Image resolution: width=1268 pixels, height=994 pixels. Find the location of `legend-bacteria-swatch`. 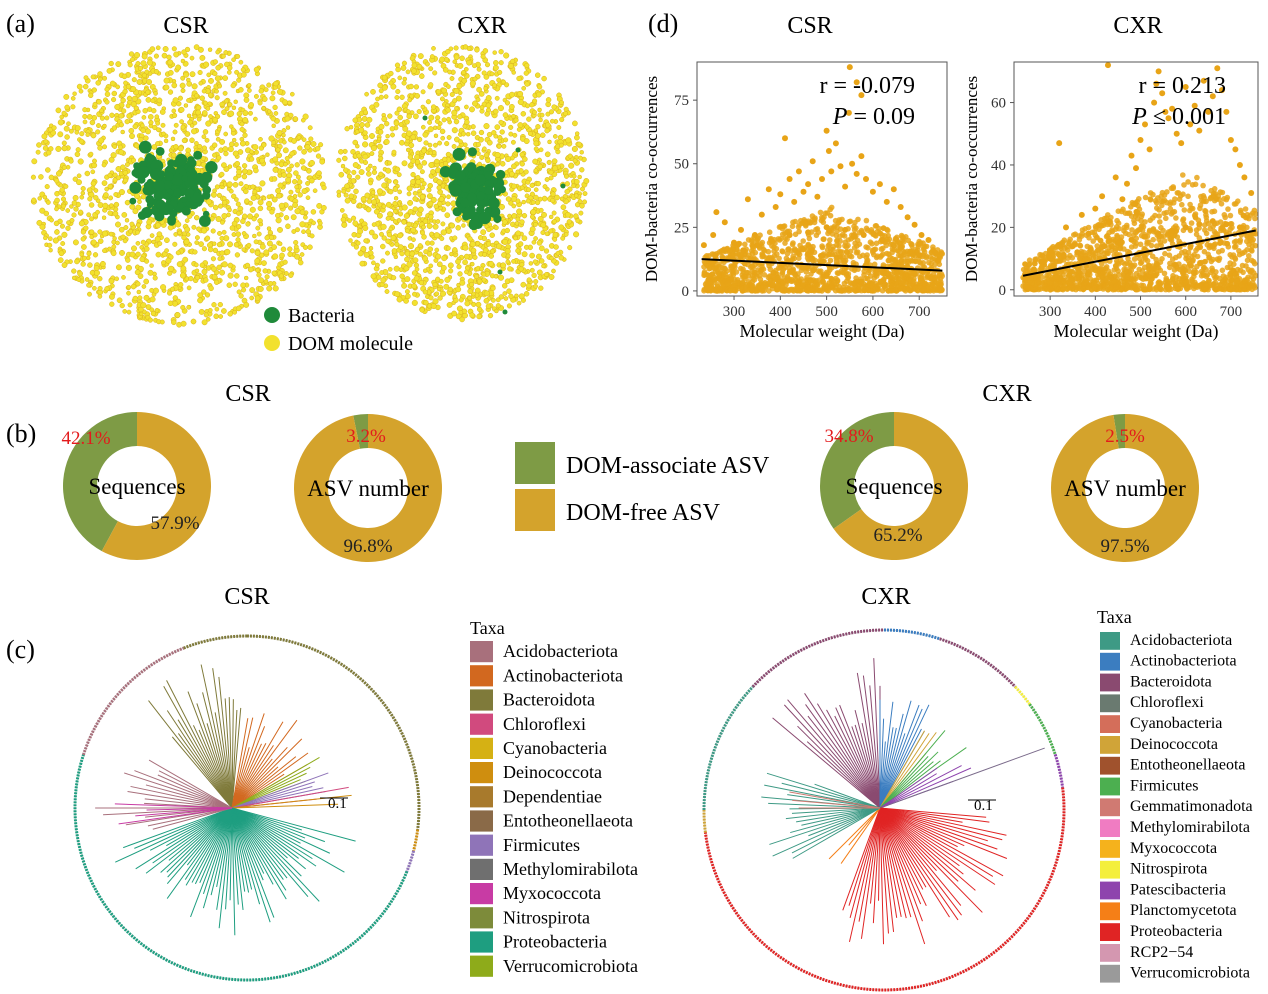

legend-bacteria-swatch is located at coordinates (272, 315).